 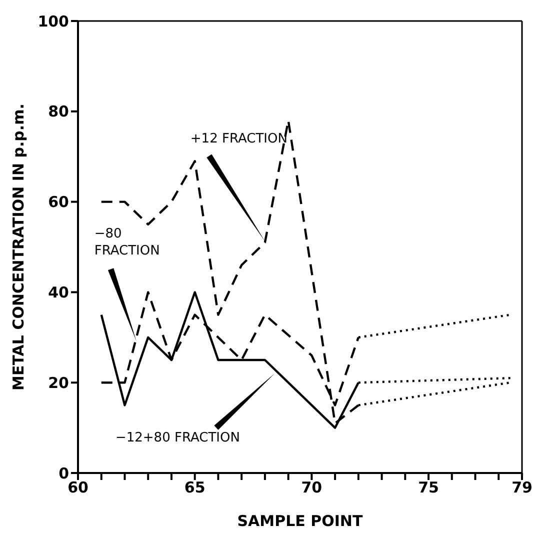 I want to click on x-axis-title: SAMPLE POINT, so click(x=300, y=521).